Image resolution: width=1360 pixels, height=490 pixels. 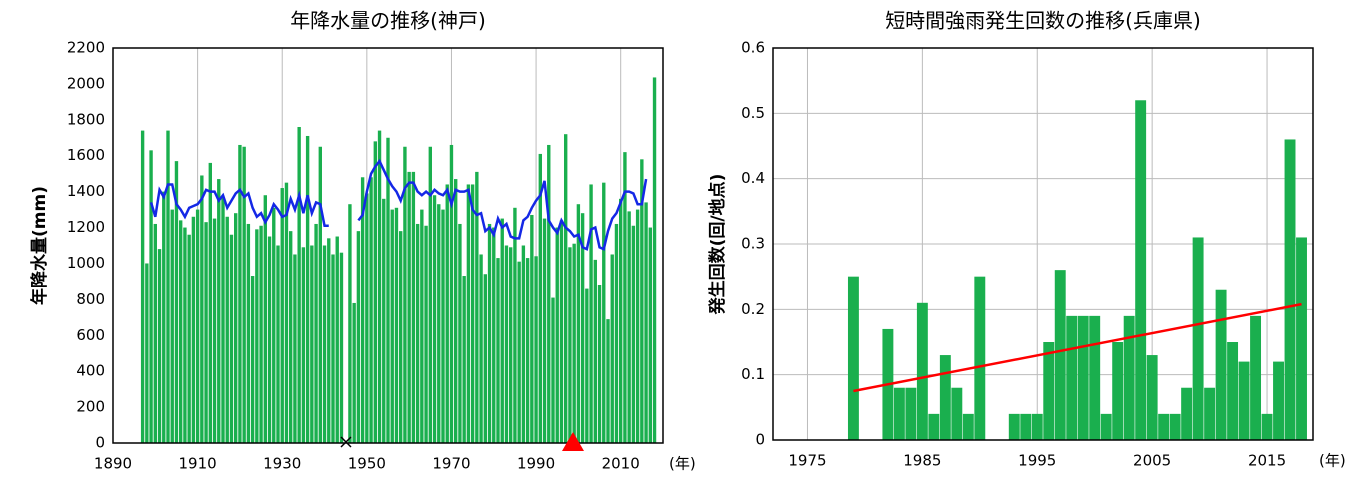 What do you see at coordinates (451, 464) in the screenshot?
I see `x-tick-label: 1970` at bounding box center [451, 464].